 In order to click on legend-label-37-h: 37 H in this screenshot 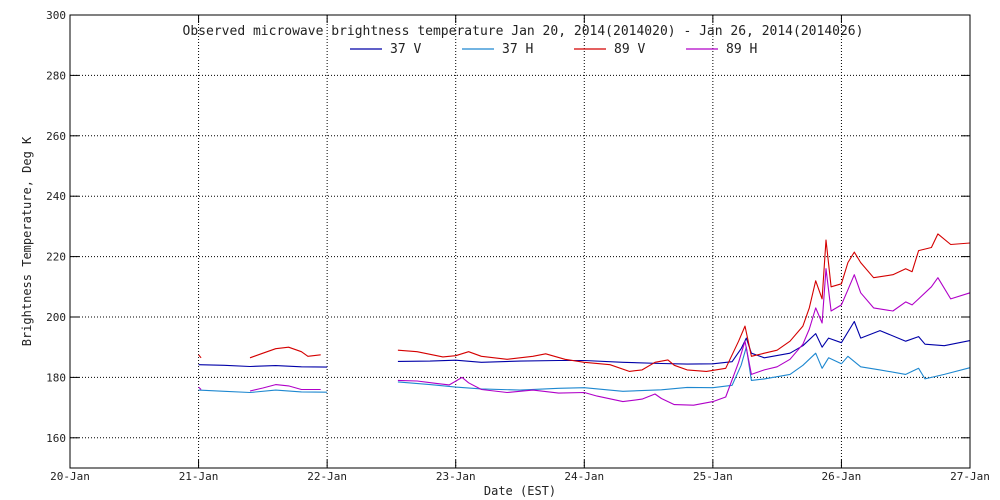, I will do `click(517, 49)`.